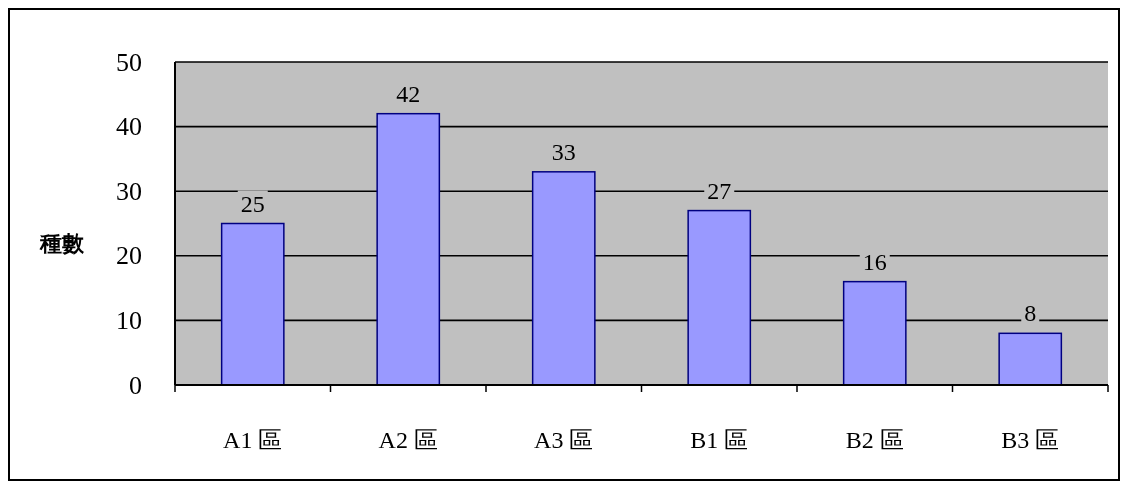  I want to click on x-tick-label: B3 區, so click(1030, 440).